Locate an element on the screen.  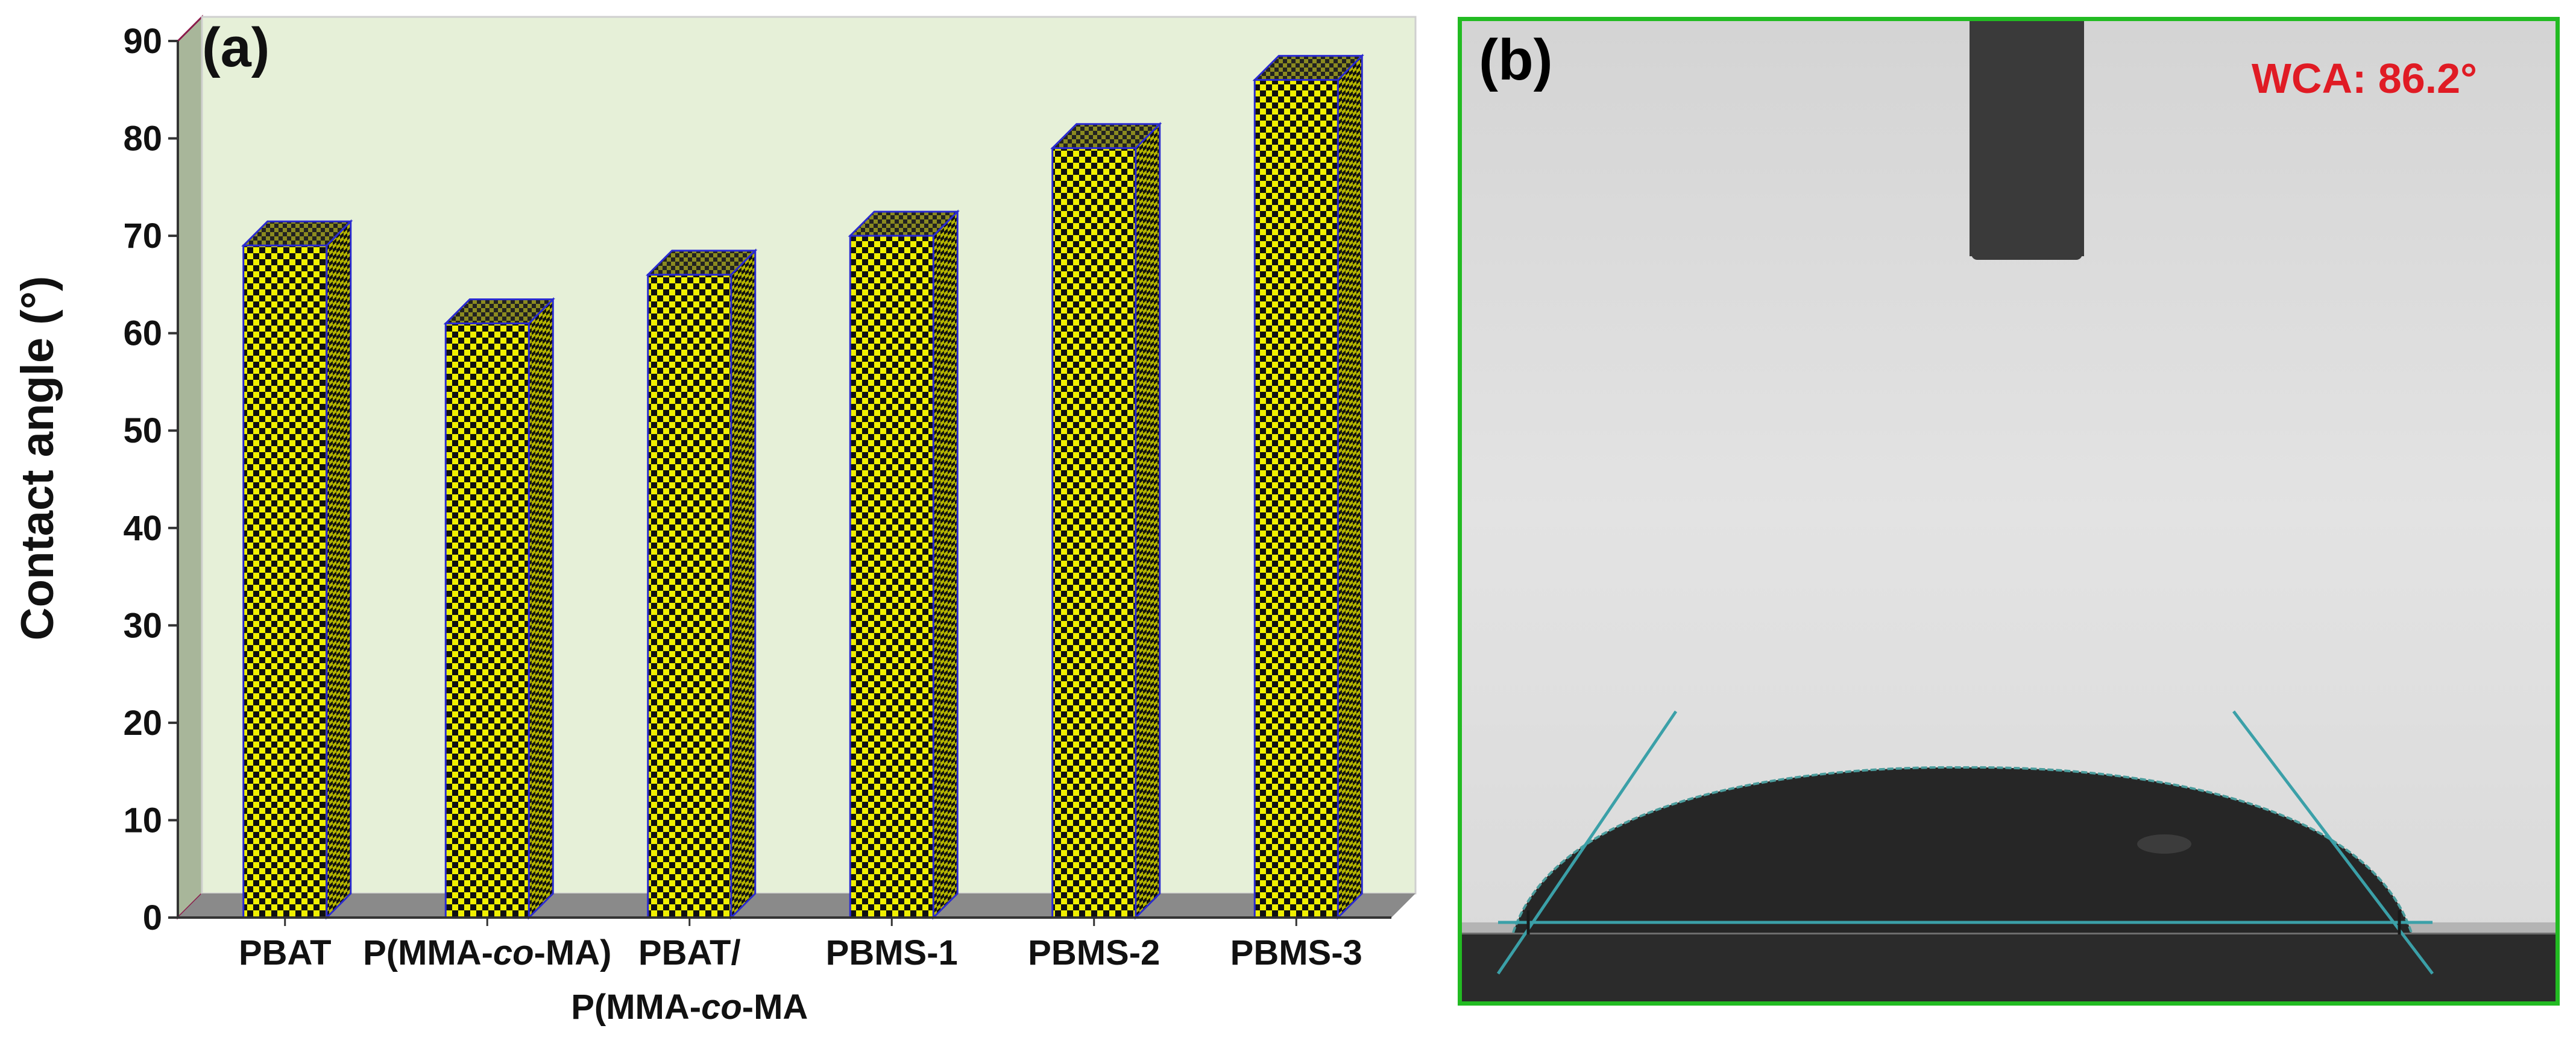
y-tick-label: 60 is located at coordinates (142, 334).